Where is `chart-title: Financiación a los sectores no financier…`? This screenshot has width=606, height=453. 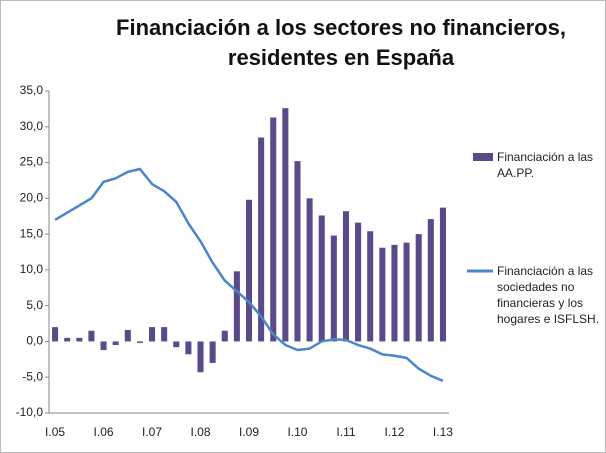 chart-title: Financiación a los sectores no financier… is located at coordinates (341, 42).